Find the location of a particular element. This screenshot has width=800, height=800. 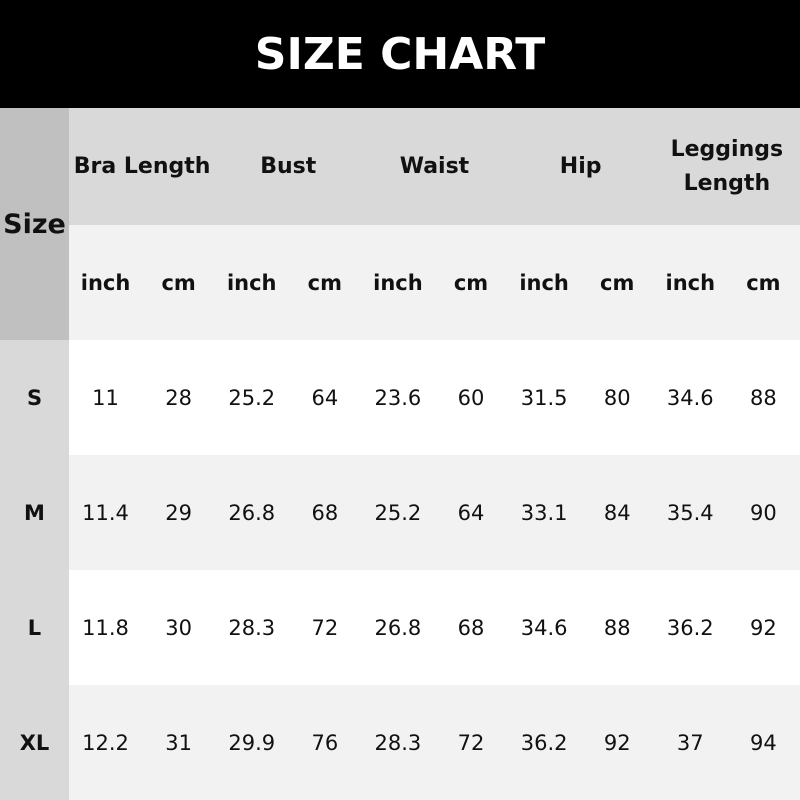

size-label: M is located at coordinates (34, 512).